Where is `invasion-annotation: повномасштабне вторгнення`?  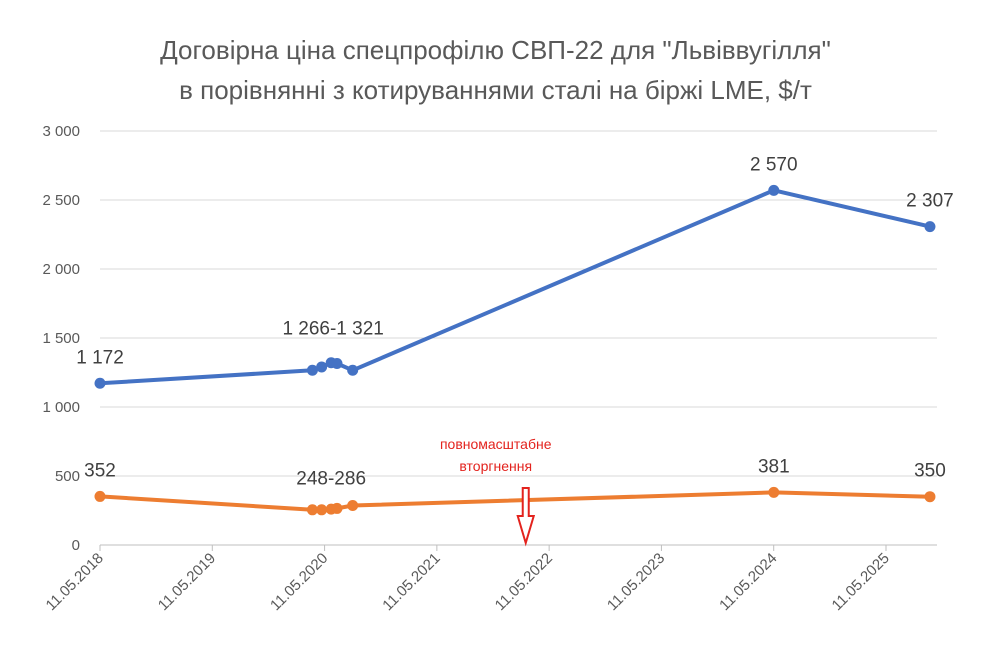
invasion-annotation: повномасштабне вторгнення is located at coordinates (496, 491).